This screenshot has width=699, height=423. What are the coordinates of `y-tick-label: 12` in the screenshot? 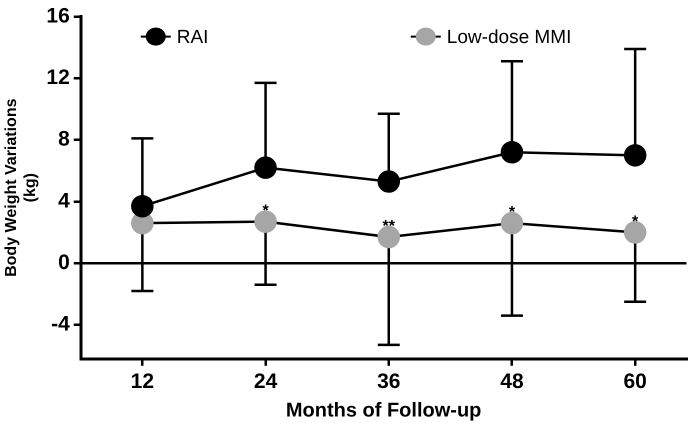 It's located at (58, 78).